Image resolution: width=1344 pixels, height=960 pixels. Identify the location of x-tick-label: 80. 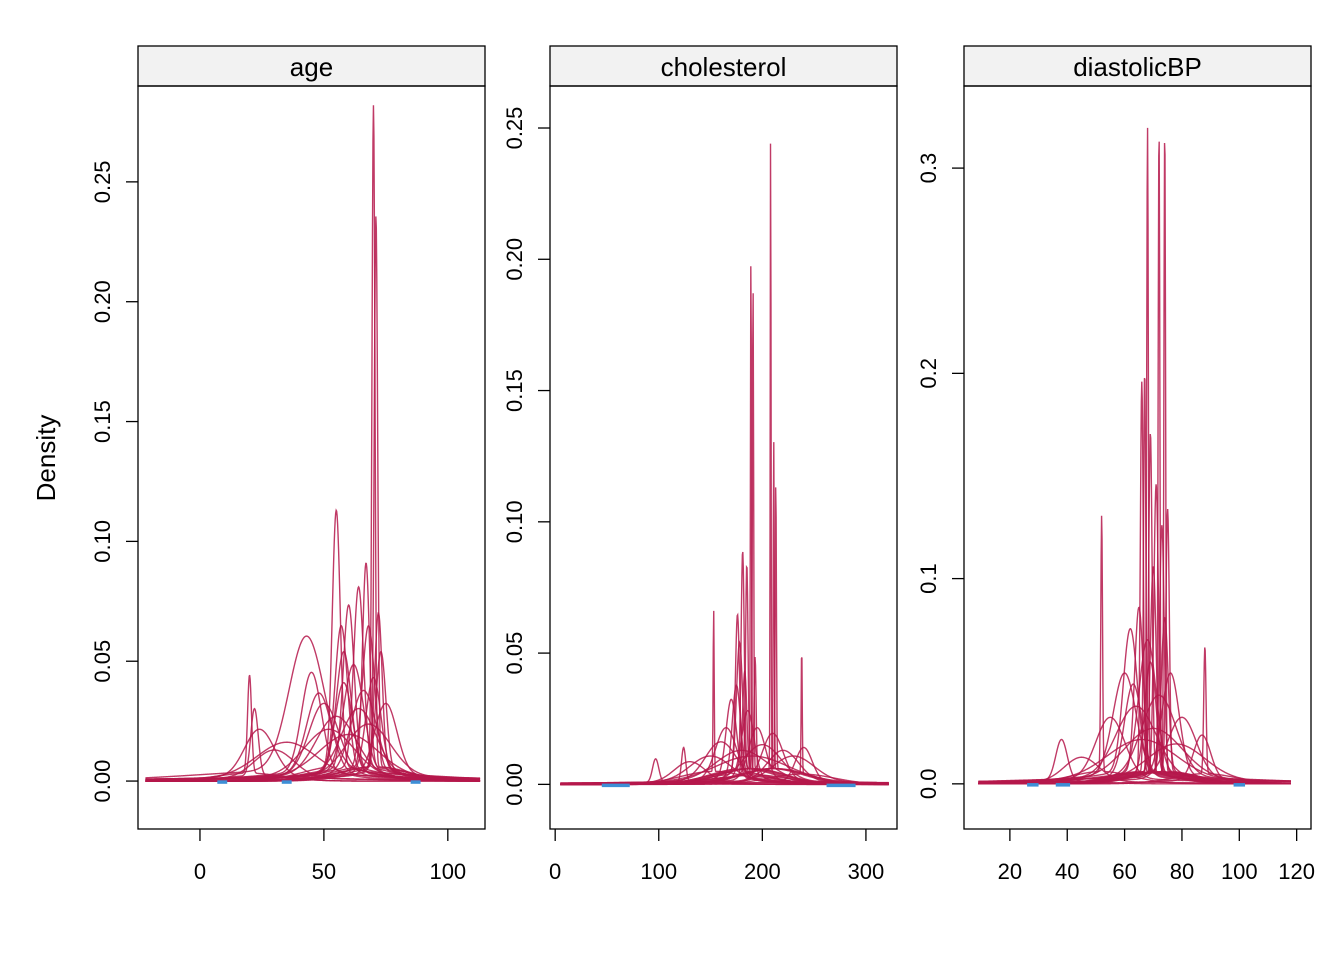
(1182, 871).